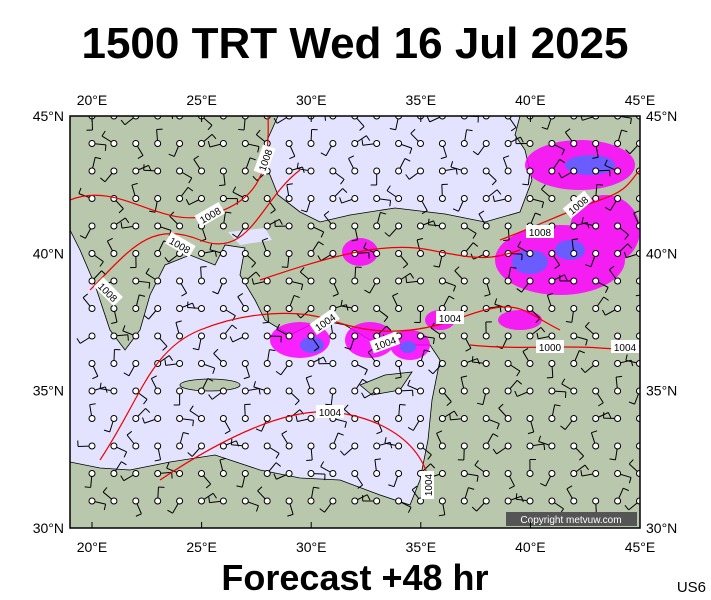 This screenshot has height=600, width=711. What do you see at coordinates (354, 43) in the screenshot?
I see `map-title: 1500 TRT Wed 16 Jul 2025` at bounding box center [354, 43].